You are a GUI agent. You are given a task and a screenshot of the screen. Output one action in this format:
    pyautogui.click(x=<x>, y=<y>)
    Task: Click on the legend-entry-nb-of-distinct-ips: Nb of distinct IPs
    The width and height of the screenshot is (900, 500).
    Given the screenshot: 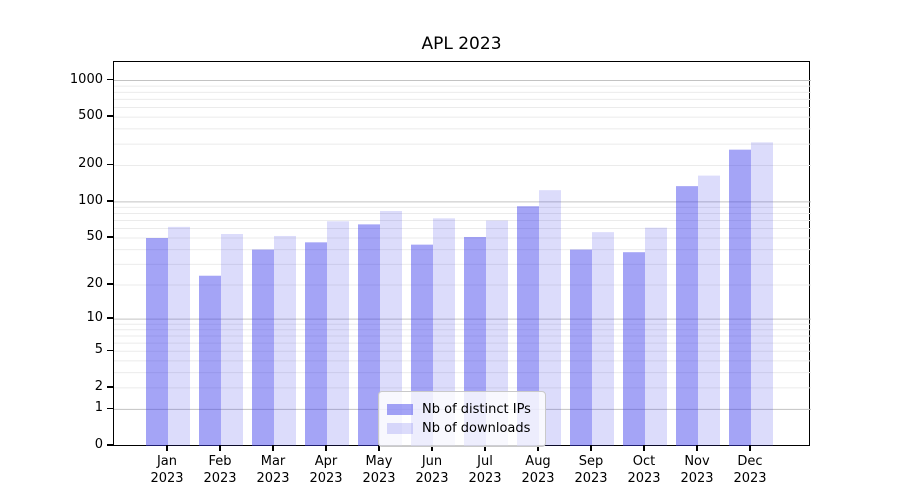 What is the action you would take?
    pyautogui.click(x=461, y=409)
    